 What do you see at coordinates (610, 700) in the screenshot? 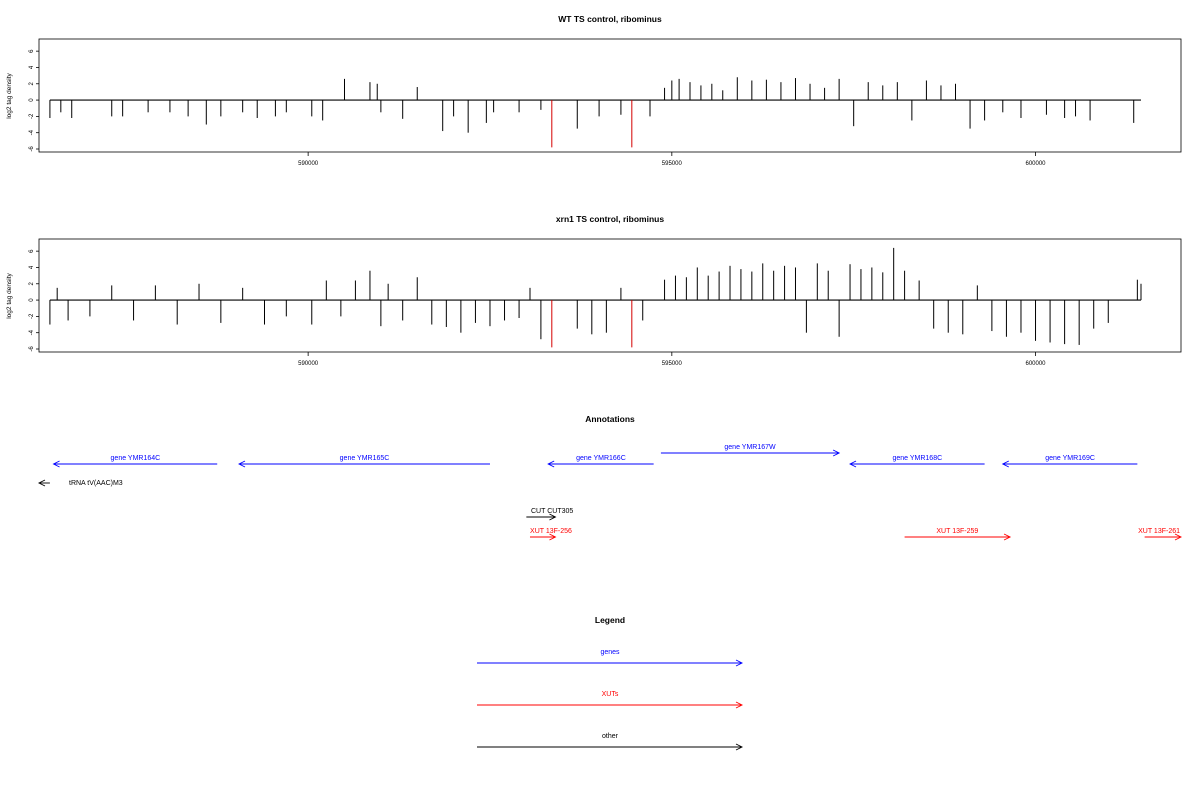
I see `legend-item: XUTs` at bounding box center [610, 700].